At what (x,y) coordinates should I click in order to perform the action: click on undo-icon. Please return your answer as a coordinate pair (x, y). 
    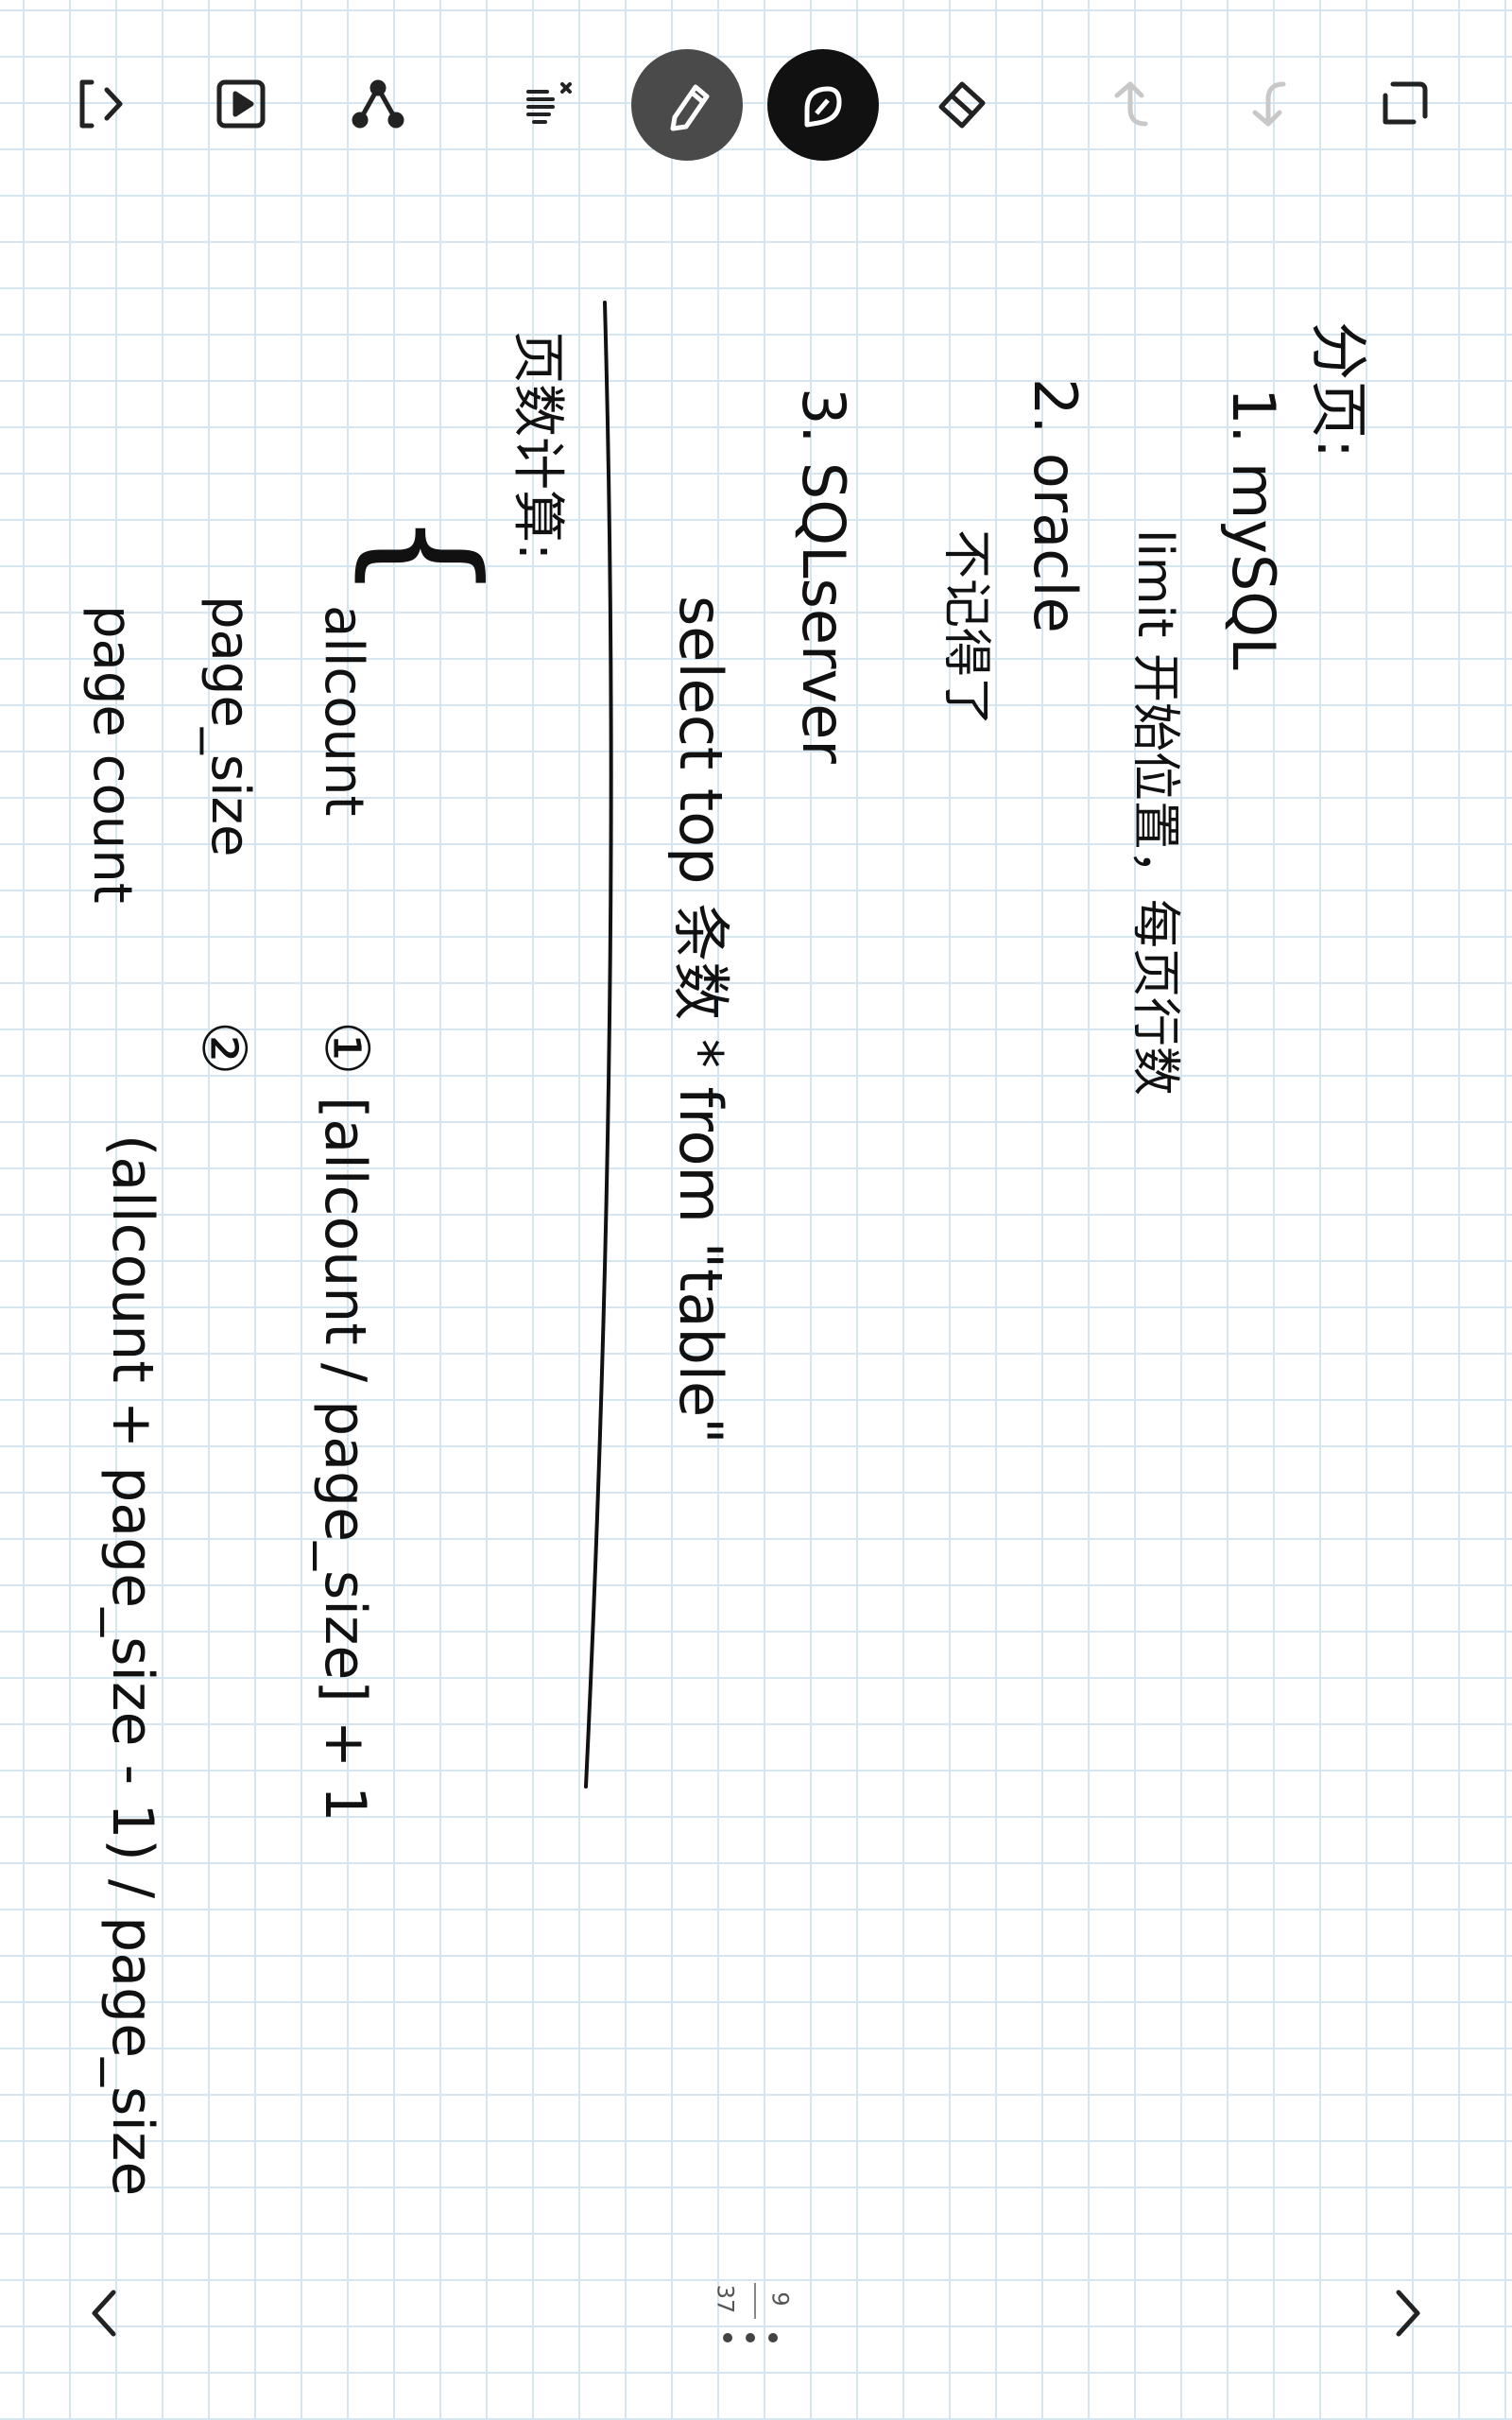
    Looking at the image, I should click on (1131, 104).